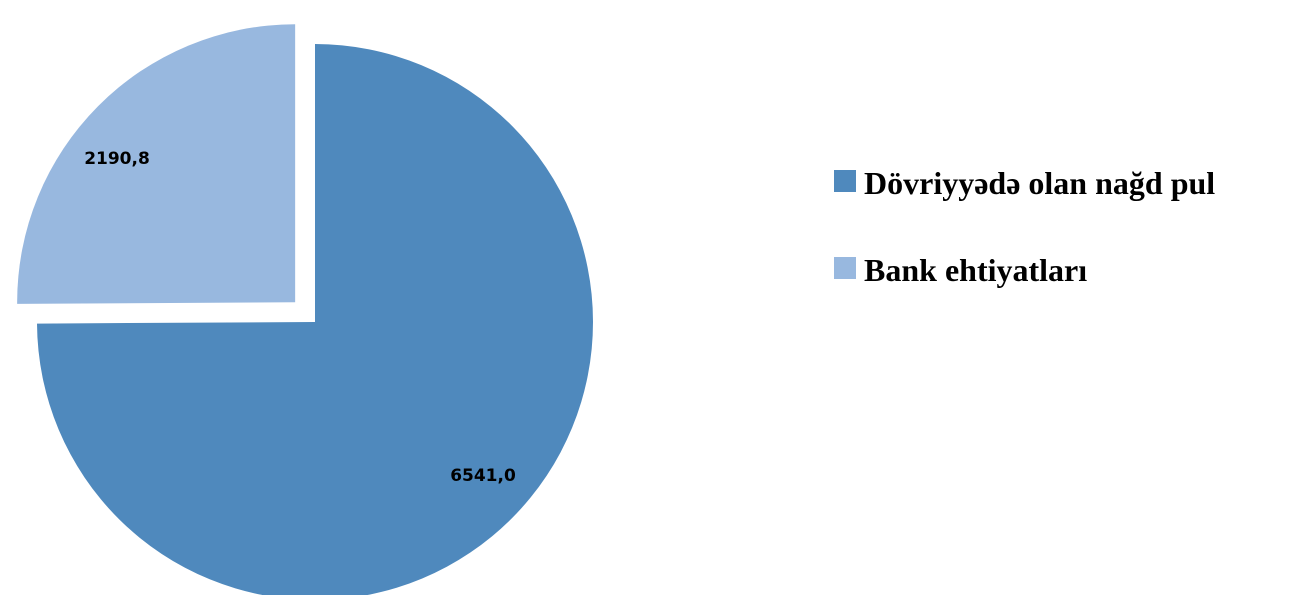 This screenshot has width=1293, height=595. Describe the element at coordinates (845, 181) in the screenshot. I see `legend-swatch-cash` at that location.